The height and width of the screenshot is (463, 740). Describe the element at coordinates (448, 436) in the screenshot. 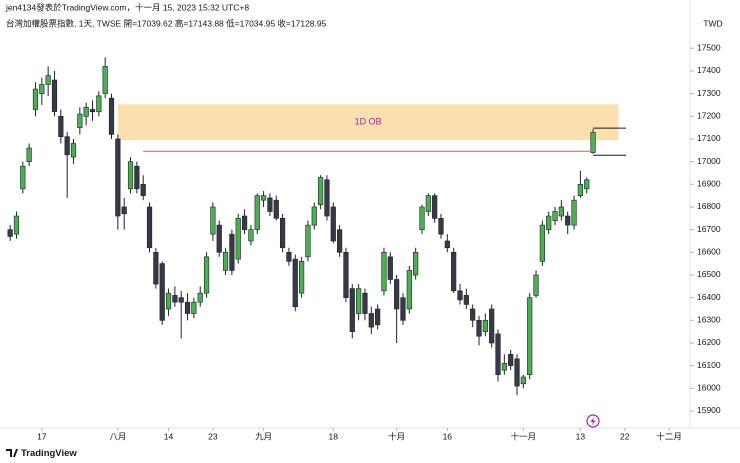

I see `x-tick-label: 16` at that location.